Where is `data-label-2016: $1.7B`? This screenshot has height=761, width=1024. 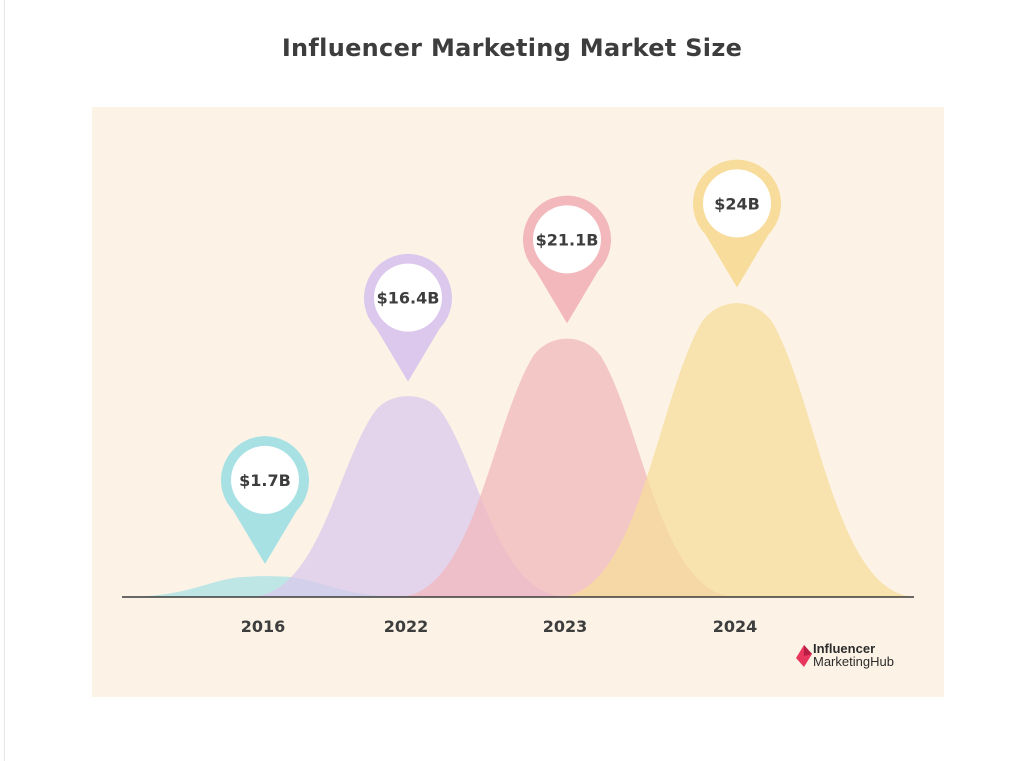 data-label-2016: $1.7B is located at coordinates (265, 480).